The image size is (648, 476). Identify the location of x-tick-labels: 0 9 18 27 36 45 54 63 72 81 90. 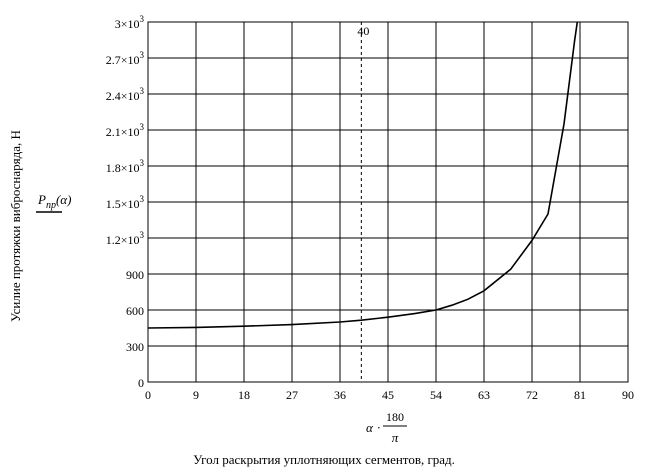
(389, 395).